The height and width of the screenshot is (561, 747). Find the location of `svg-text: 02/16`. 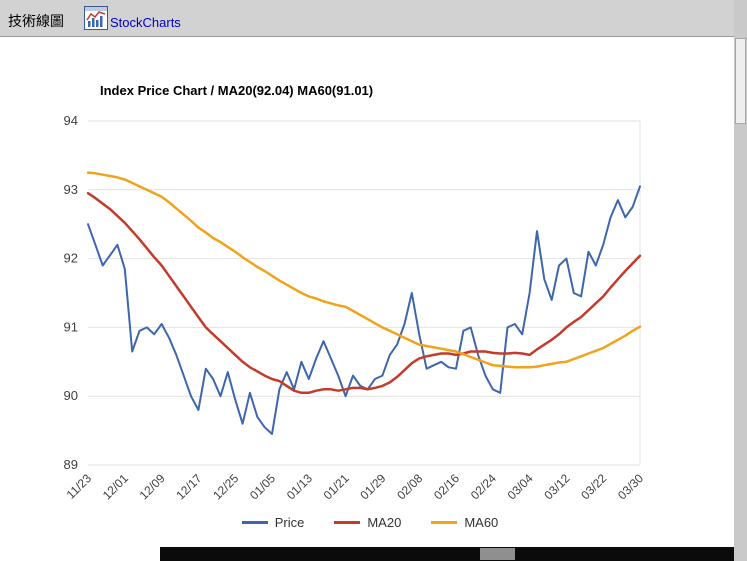

svg-text: 02/16 is located at coordinates (446, 486).